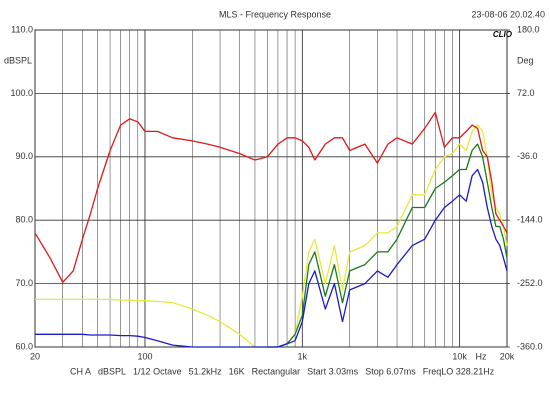 The height and width of the screenshot is (412, 550). What do you see at coordinates (459, 356) in the screenshot?
I see `x-tick-label: 10k` at bounding box center [459, 356].